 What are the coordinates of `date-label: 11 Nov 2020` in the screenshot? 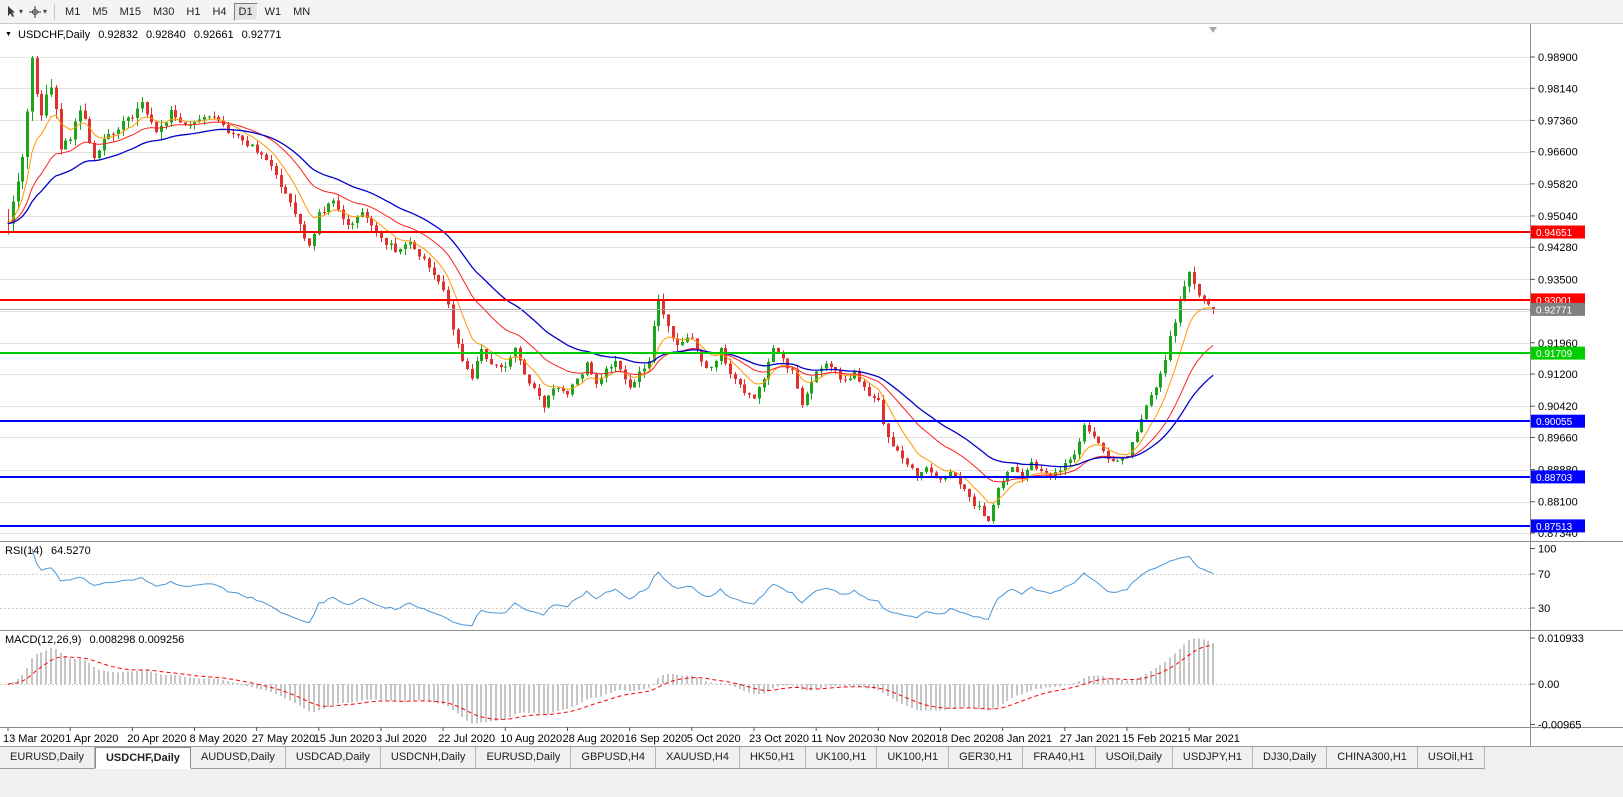 It's located at (842, 739).